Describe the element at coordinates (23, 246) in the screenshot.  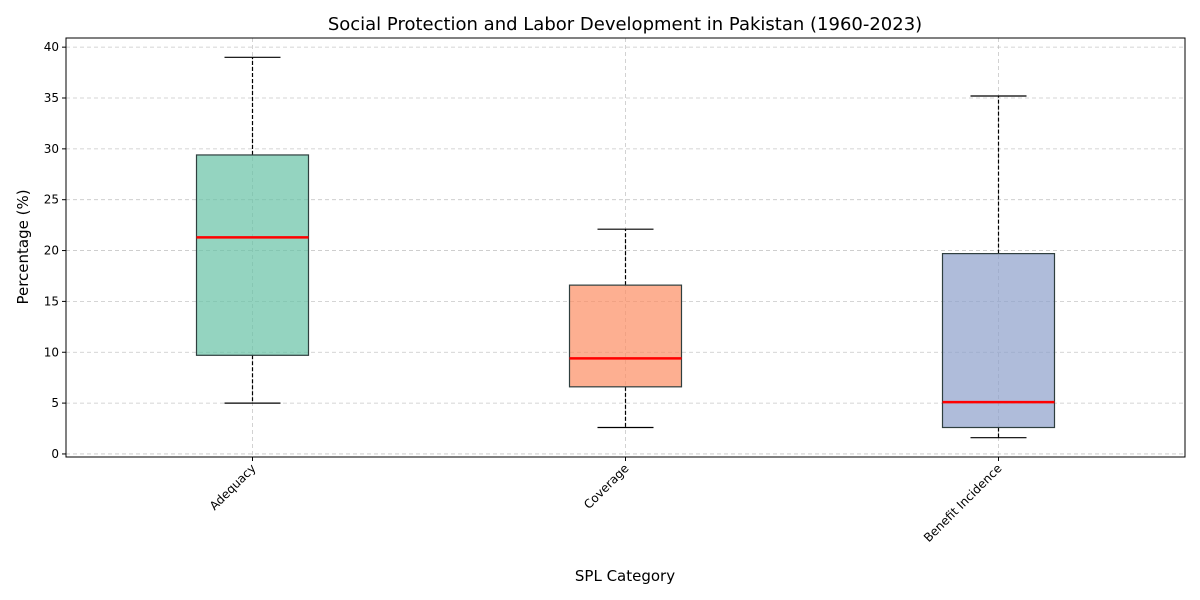
I see `y-axis-label: Percentage (%)` at that location.